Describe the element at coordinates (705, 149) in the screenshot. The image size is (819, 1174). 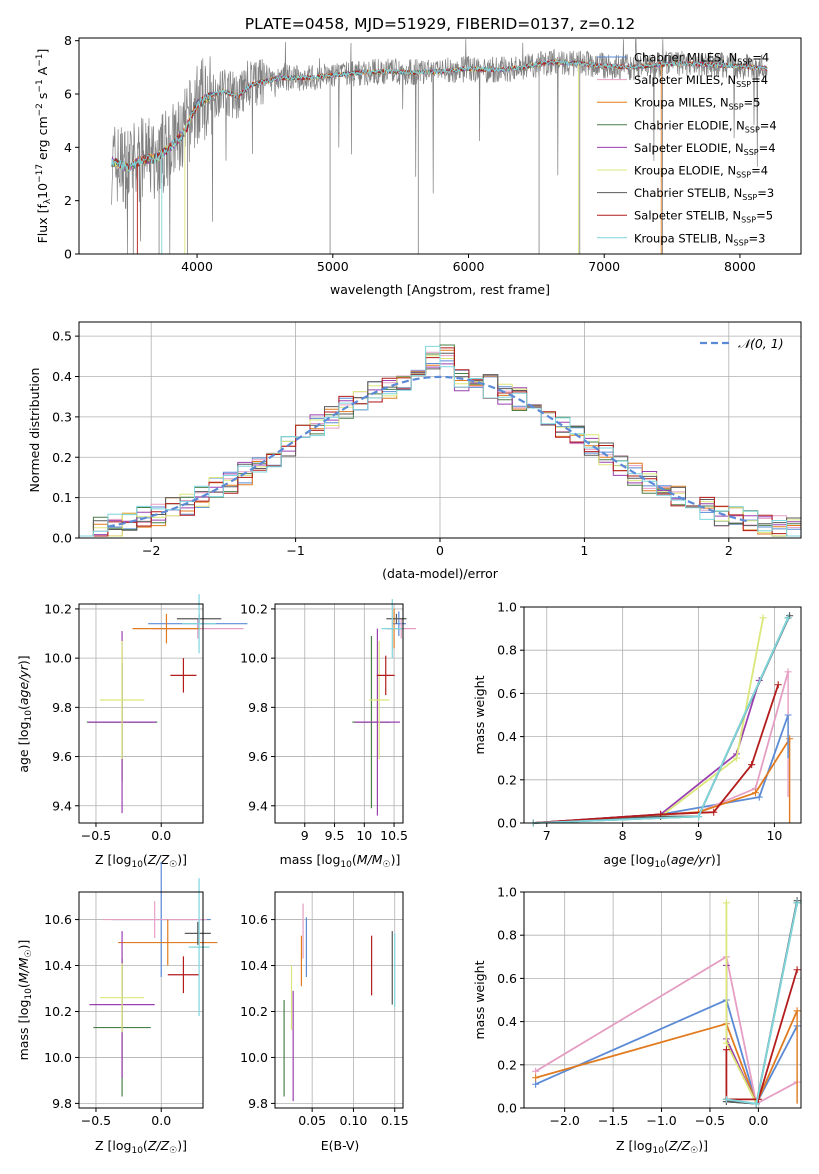
I see `legend-entry: Salpeter ELODIE, NSSP=4` at that location.